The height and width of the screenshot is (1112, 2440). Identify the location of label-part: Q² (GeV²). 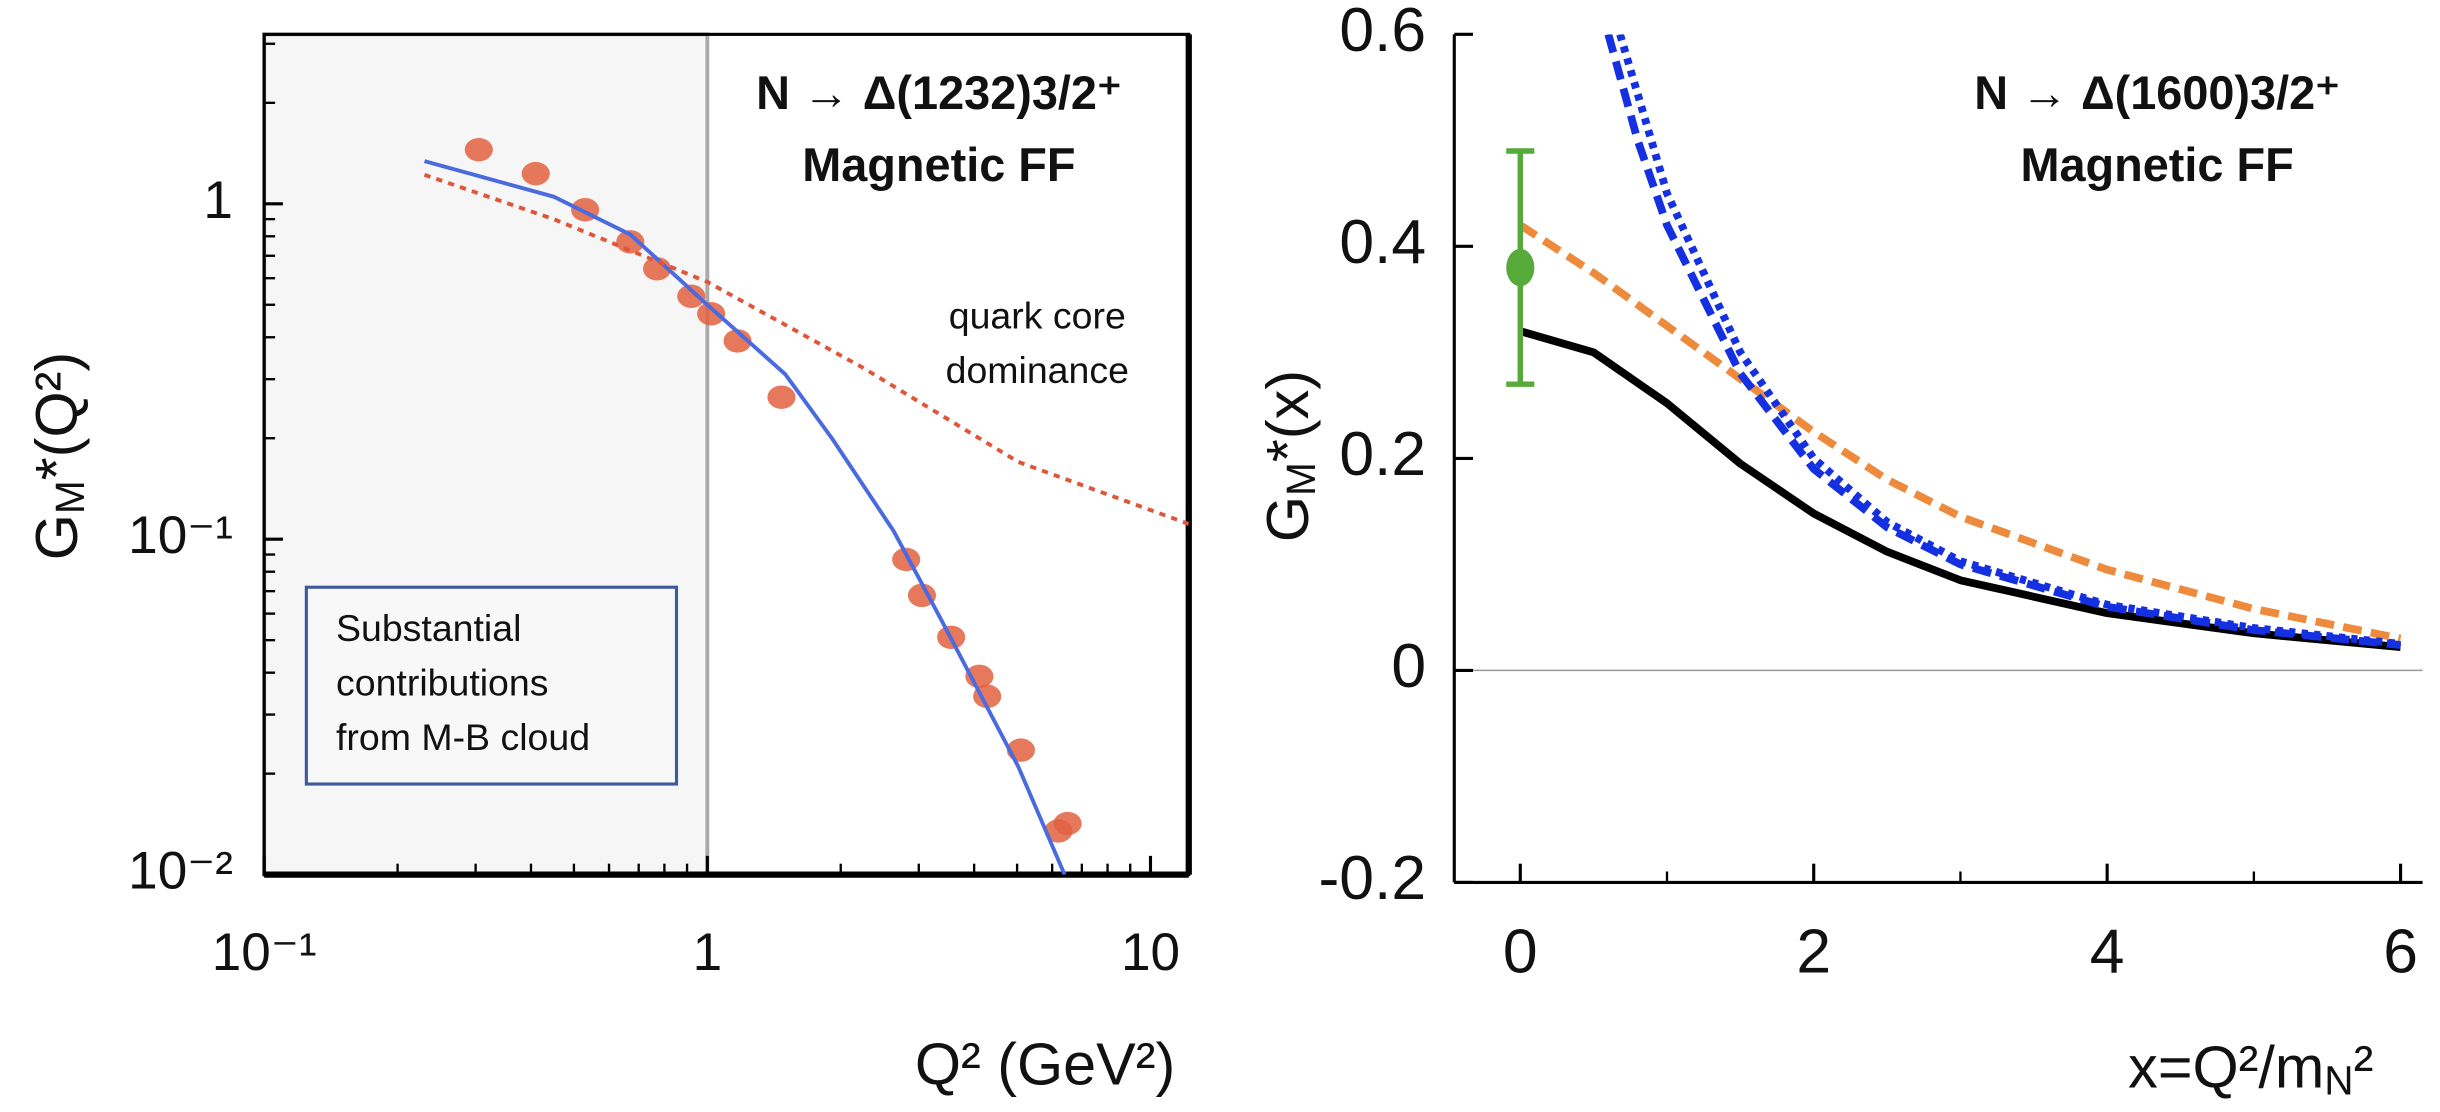
(1045, 1063).